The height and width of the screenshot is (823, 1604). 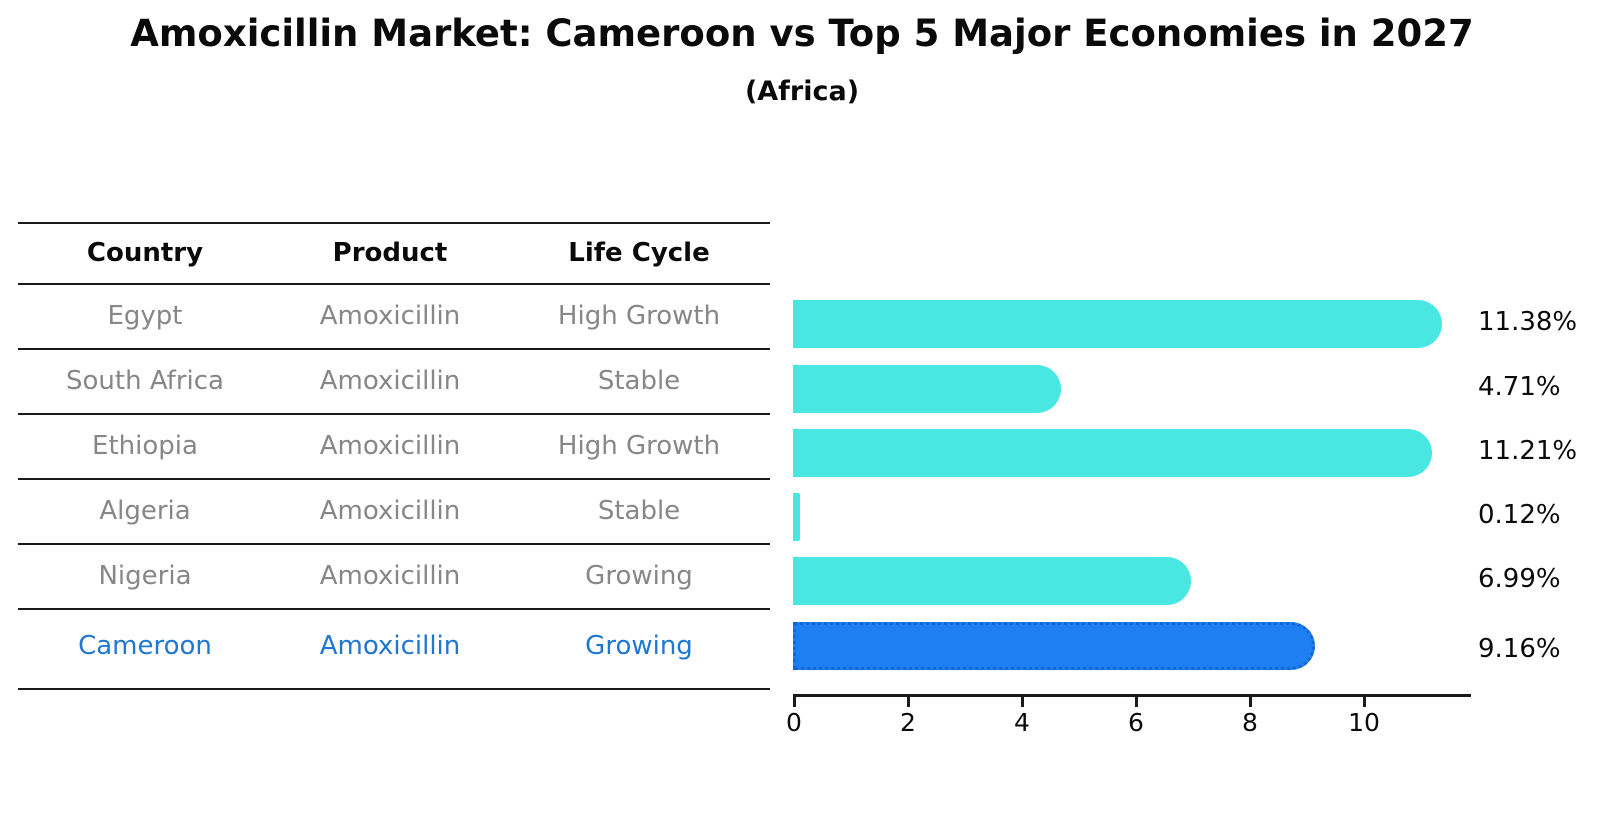 I want to click on bar-ethiopia, so click(x=1112, y=453).